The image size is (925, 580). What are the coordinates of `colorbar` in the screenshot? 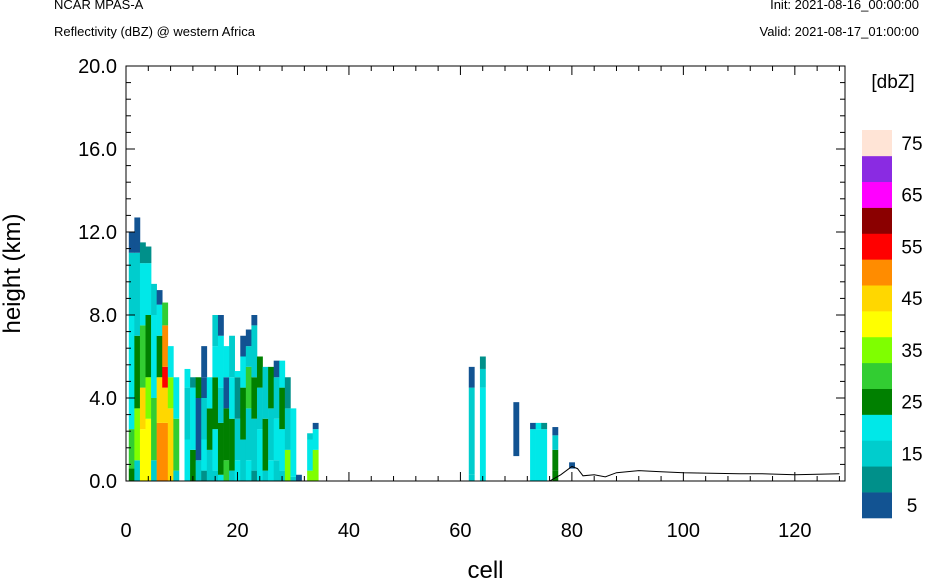 It's located at (877, 324).